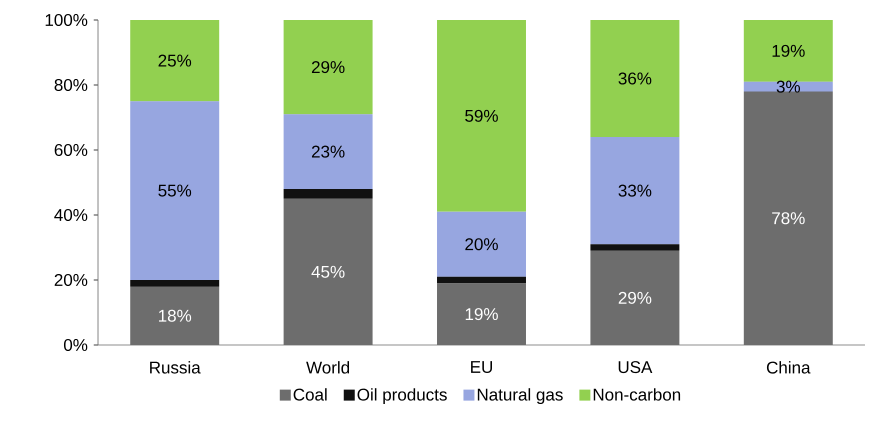 The width and height of the screenshot is (871, 425). I want to click on legend-label: Natural gas, so click(520, 396).